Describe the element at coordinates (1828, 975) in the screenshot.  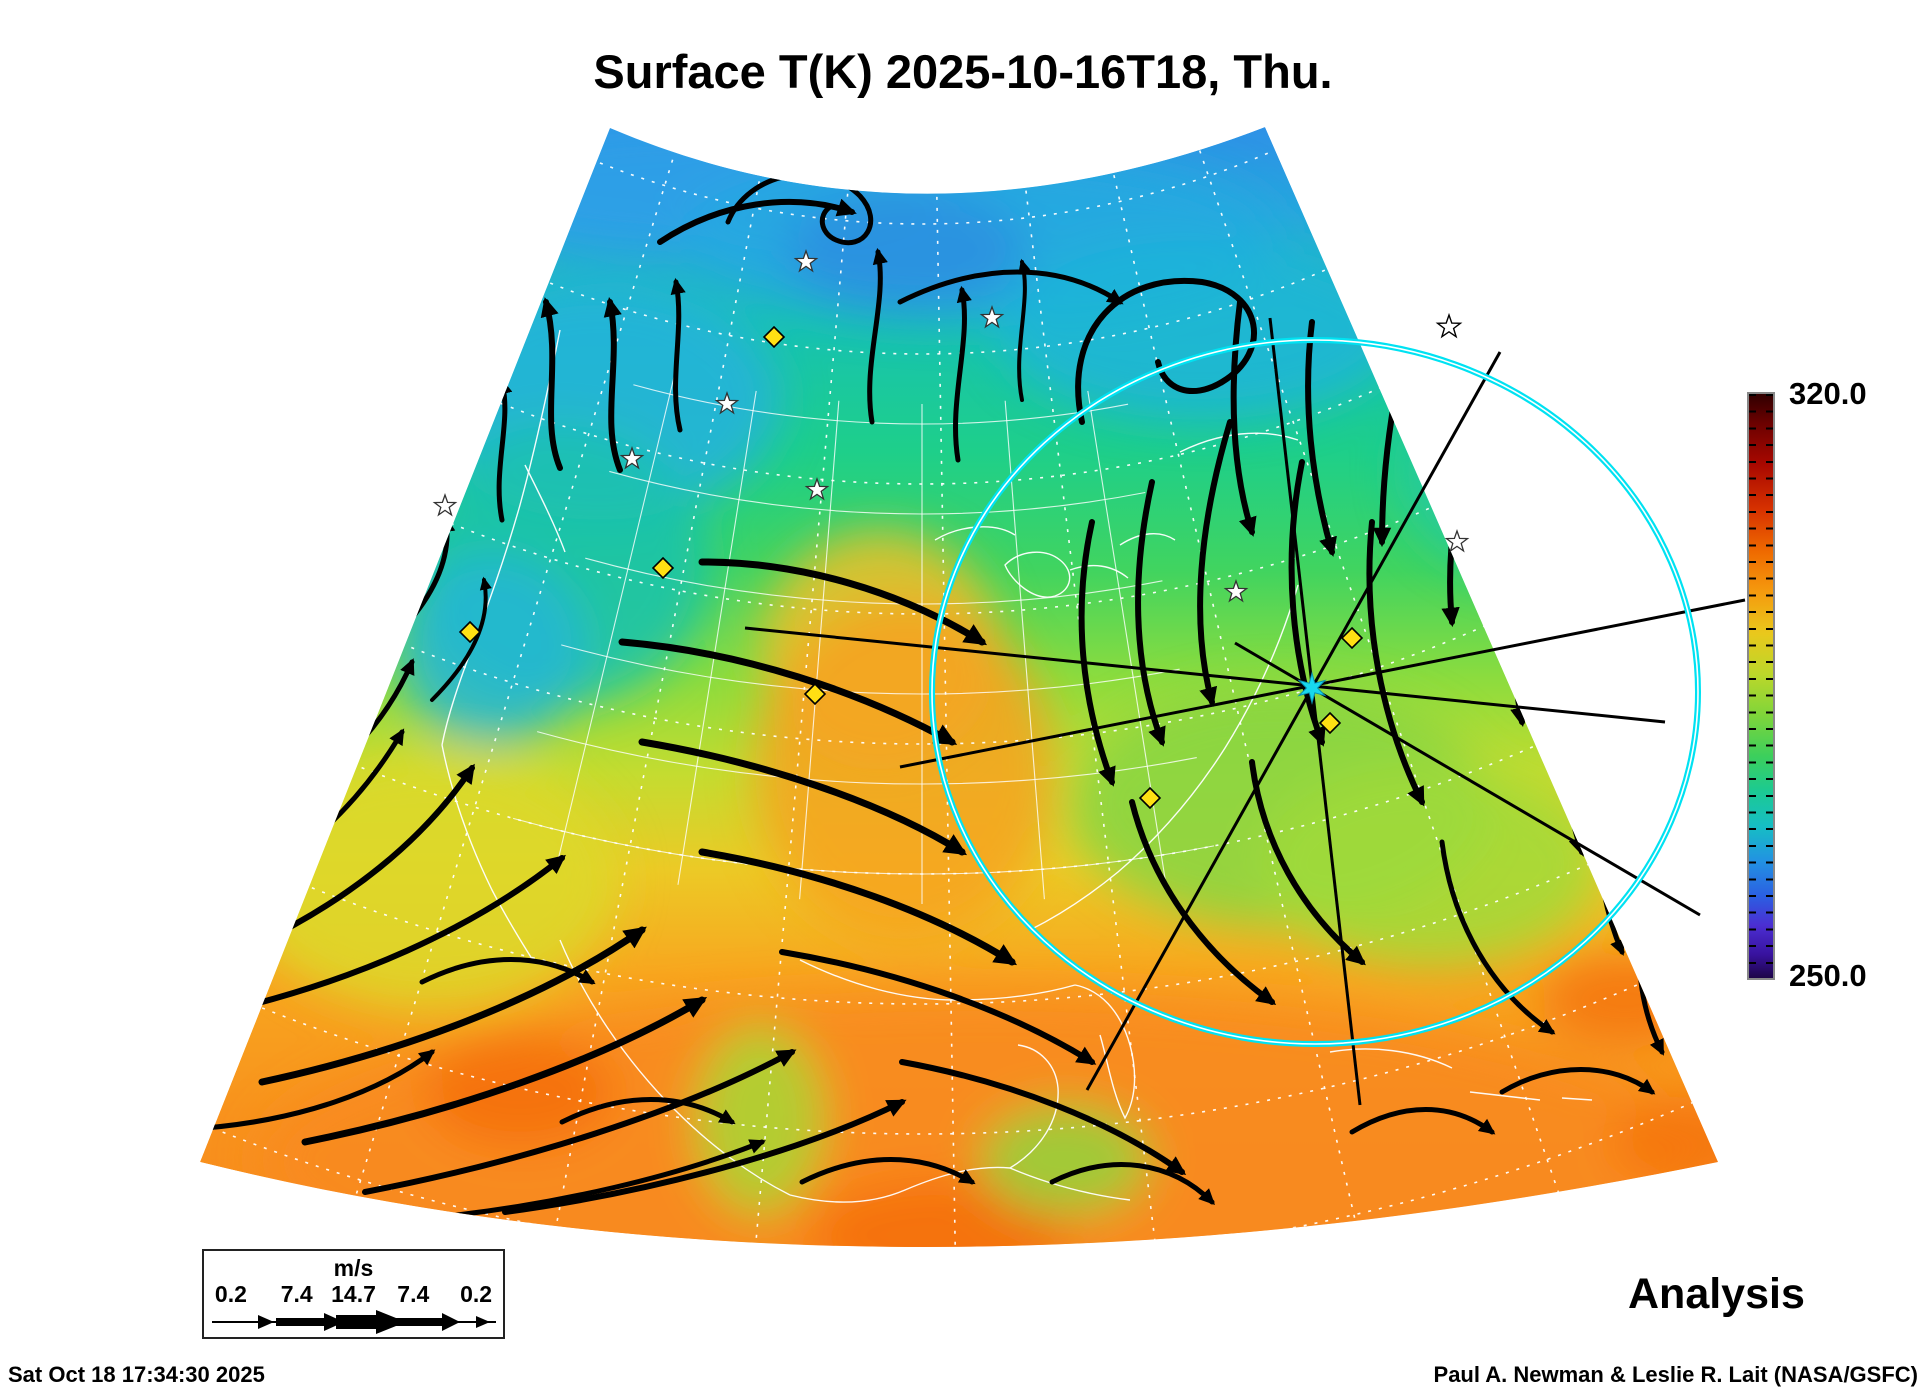
I see `colorbar-min-label: 250.0` at that location.